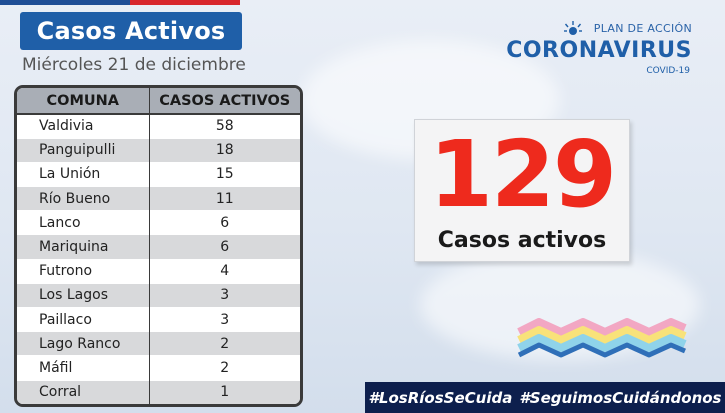 Image resolution: width=725 pixels, height=413 pixels. I want to click on zigzag-decoration-icon, so click(602, 338).